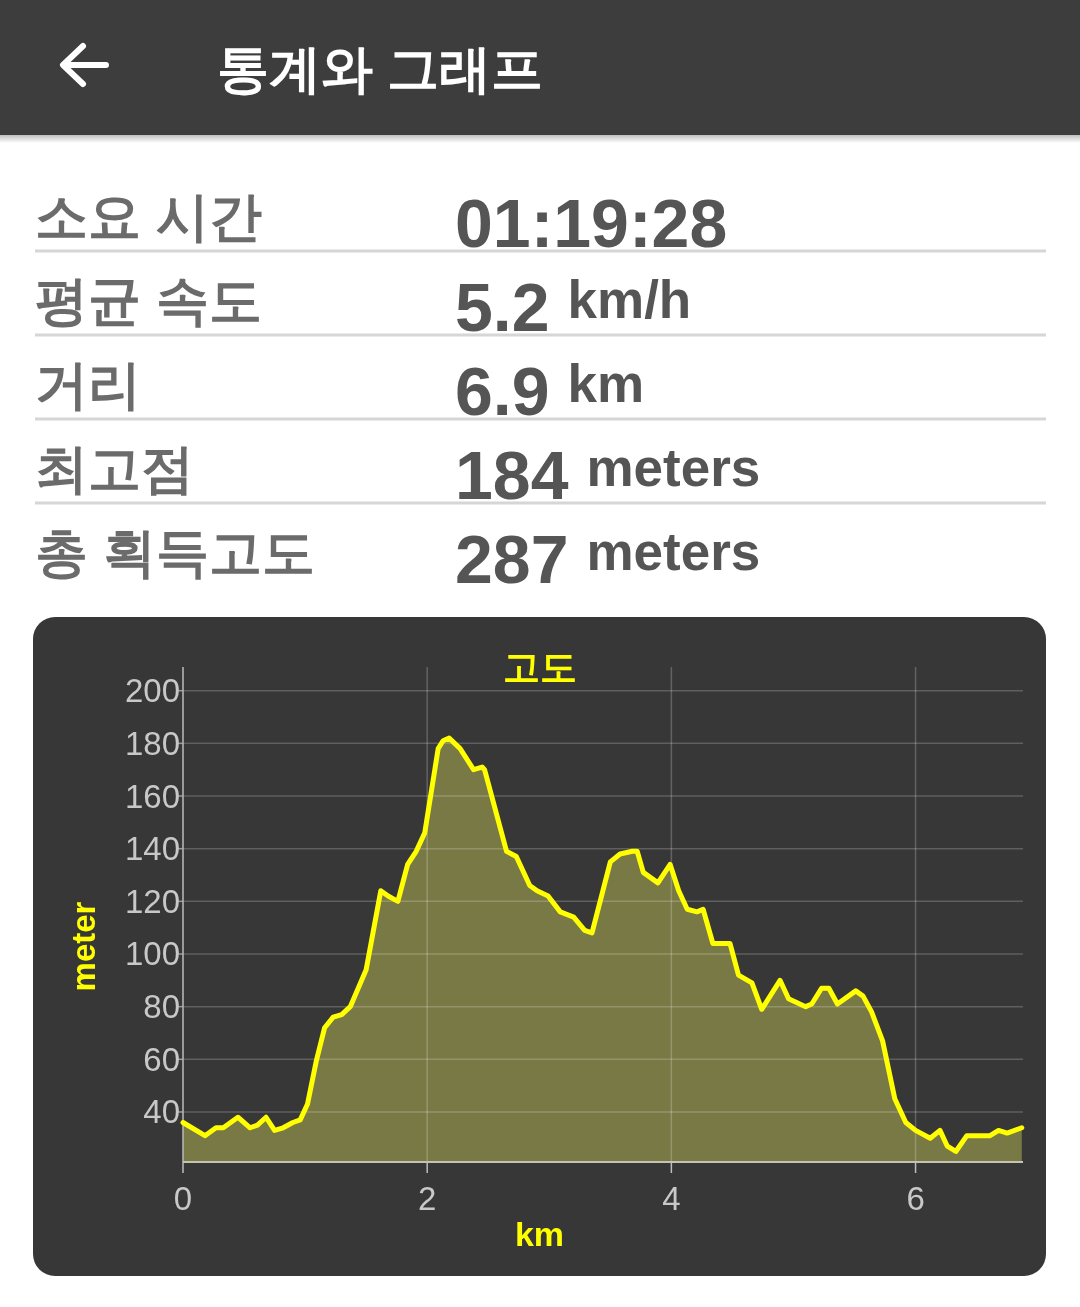 This screenshot has height=1307, width=1080. Describe the element at coordinates (152, 901) in the screenshot. I see `y-tick-label: 120` at that location.